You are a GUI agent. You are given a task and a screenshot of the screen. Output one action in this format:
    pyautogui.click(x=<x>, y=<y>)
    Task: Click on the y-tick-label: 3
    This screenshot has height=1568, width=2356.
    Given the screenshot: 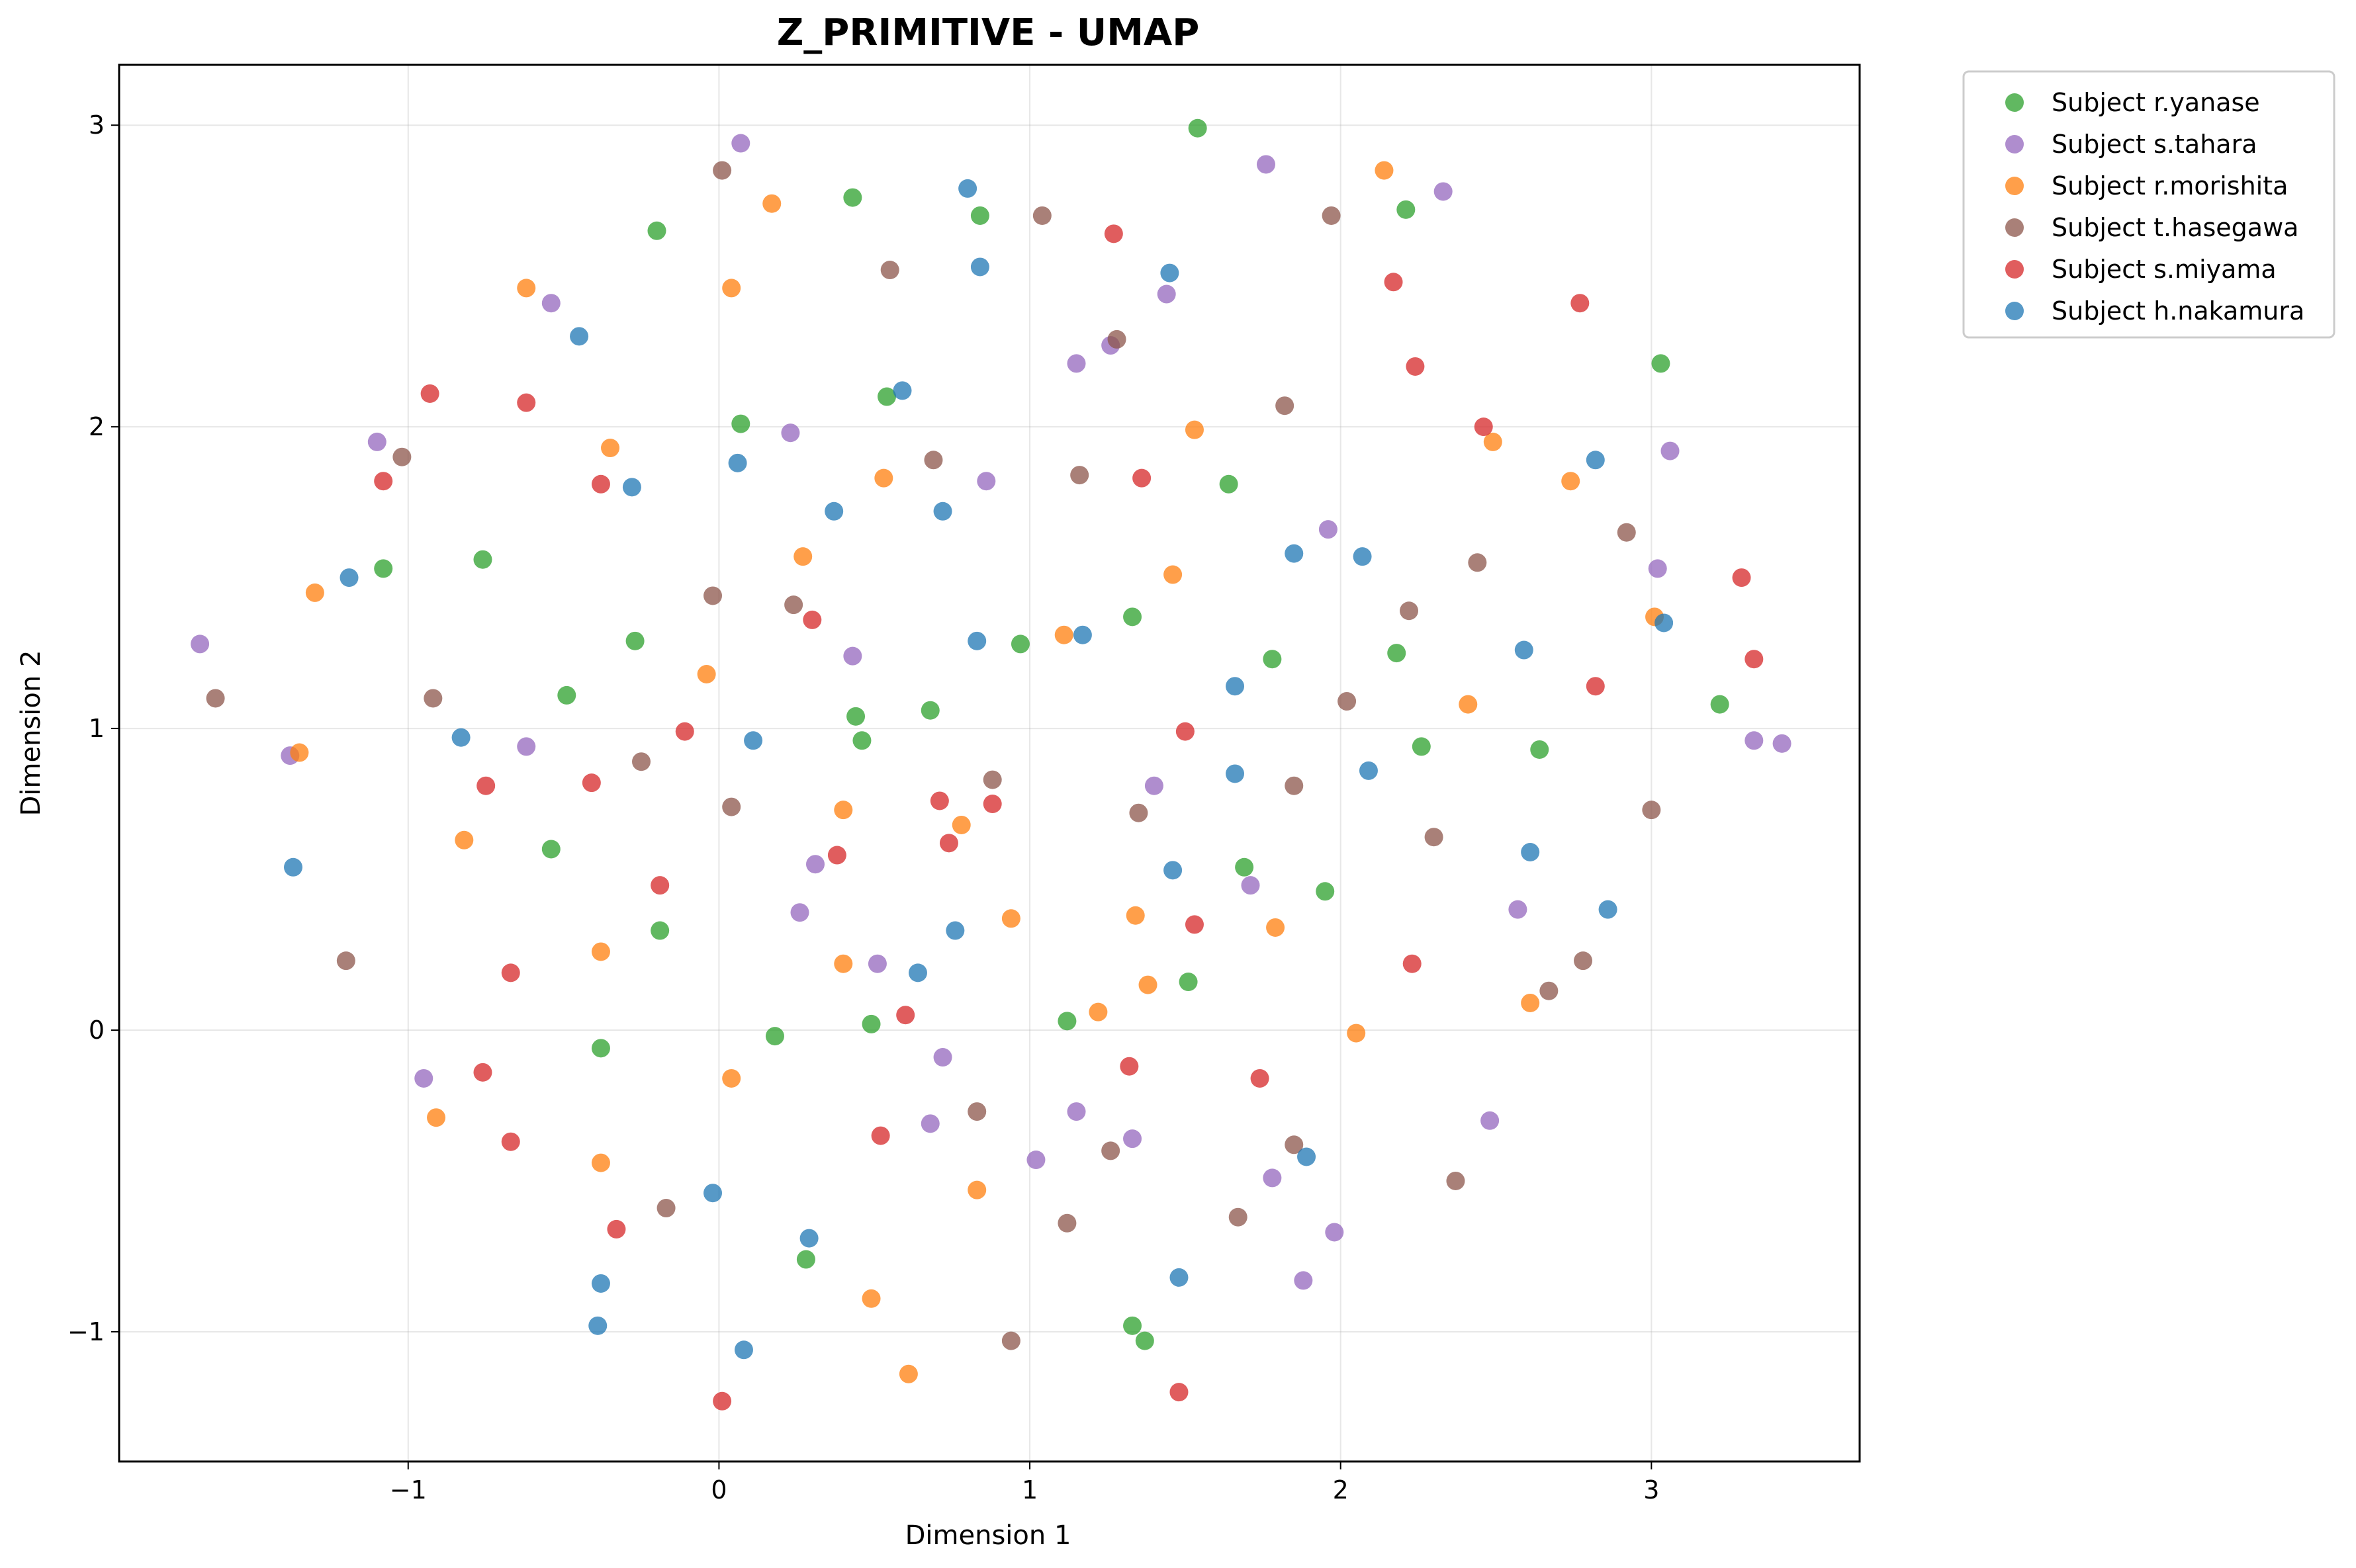 What is the action you would take?
    pyautogui.click(x=97, y=125)
    